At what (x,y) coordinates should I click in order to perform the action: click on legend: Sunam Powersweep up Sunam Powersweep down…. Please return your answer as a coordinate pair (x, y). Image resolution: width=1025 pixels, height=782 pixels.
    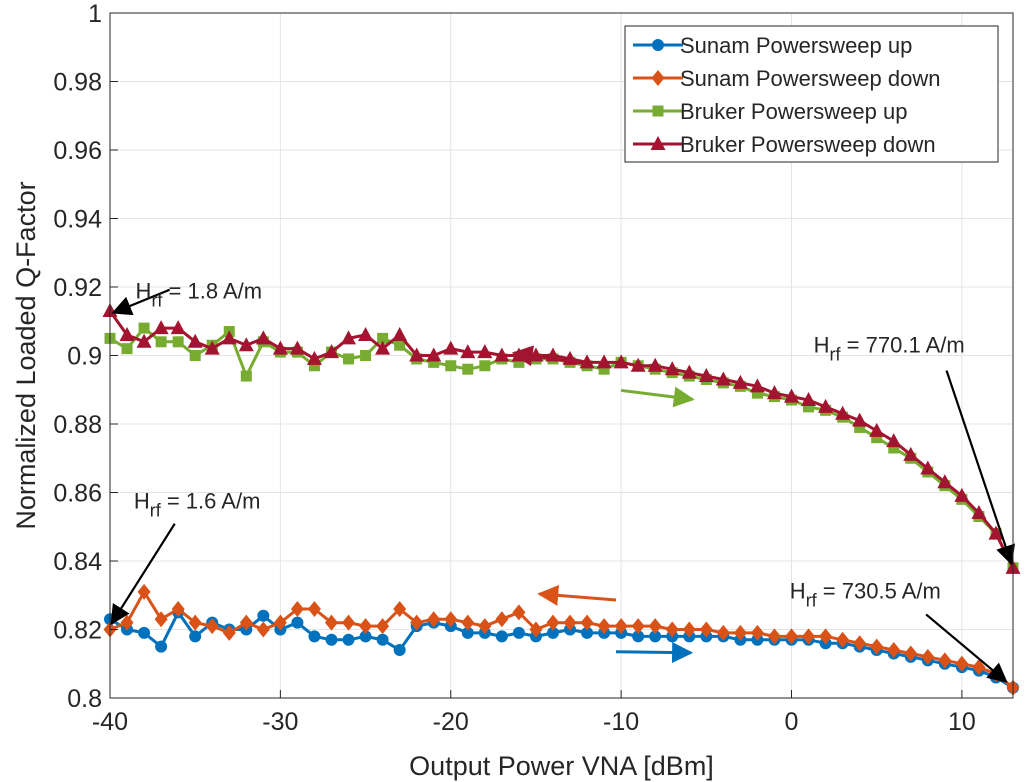
    Looking at the image, I should click on (811, 94).